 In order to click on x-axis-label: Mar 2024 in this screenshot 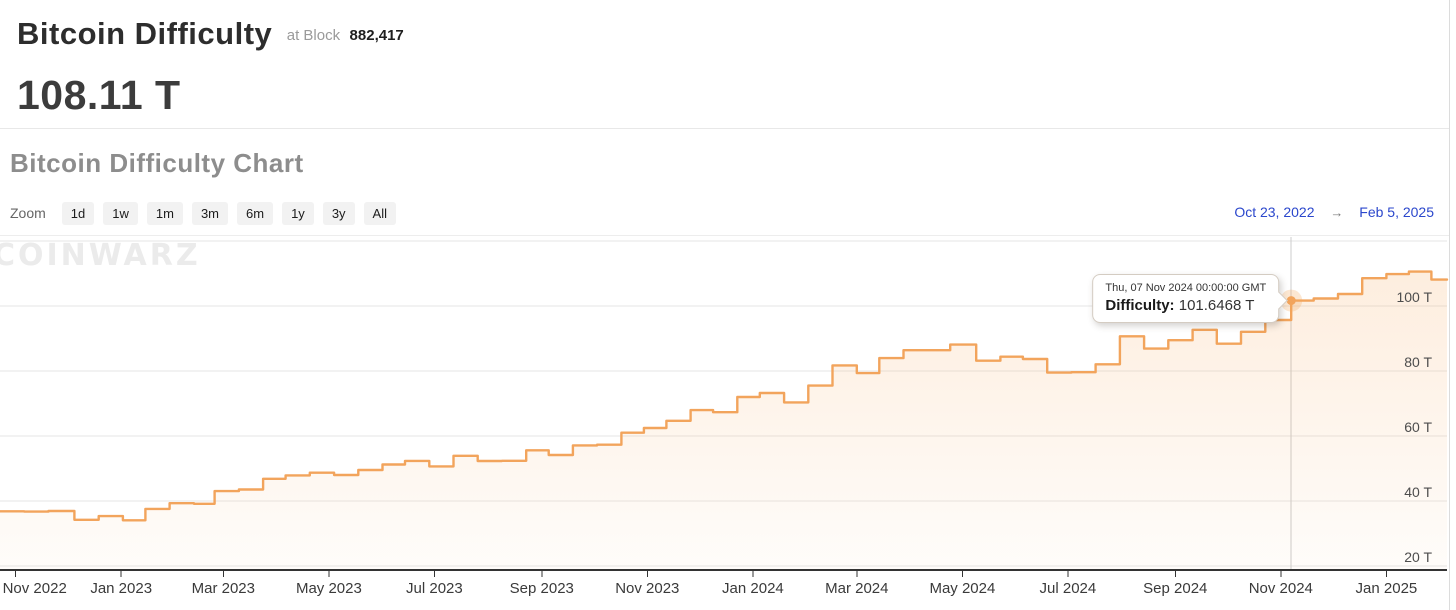, I will do `click(856, 588)`.